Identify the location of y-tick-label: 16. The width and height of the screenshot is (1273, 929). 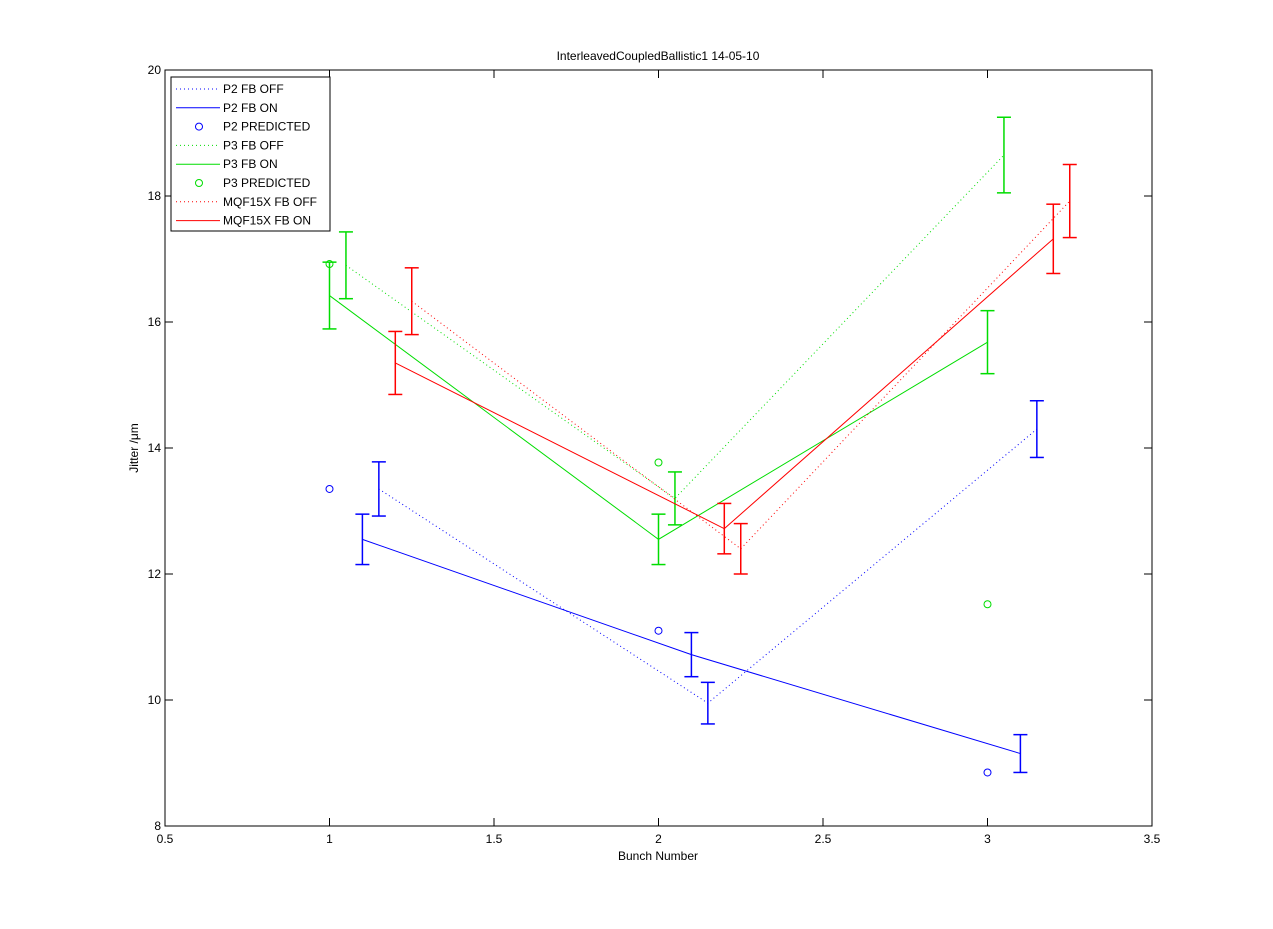
(155, 322).